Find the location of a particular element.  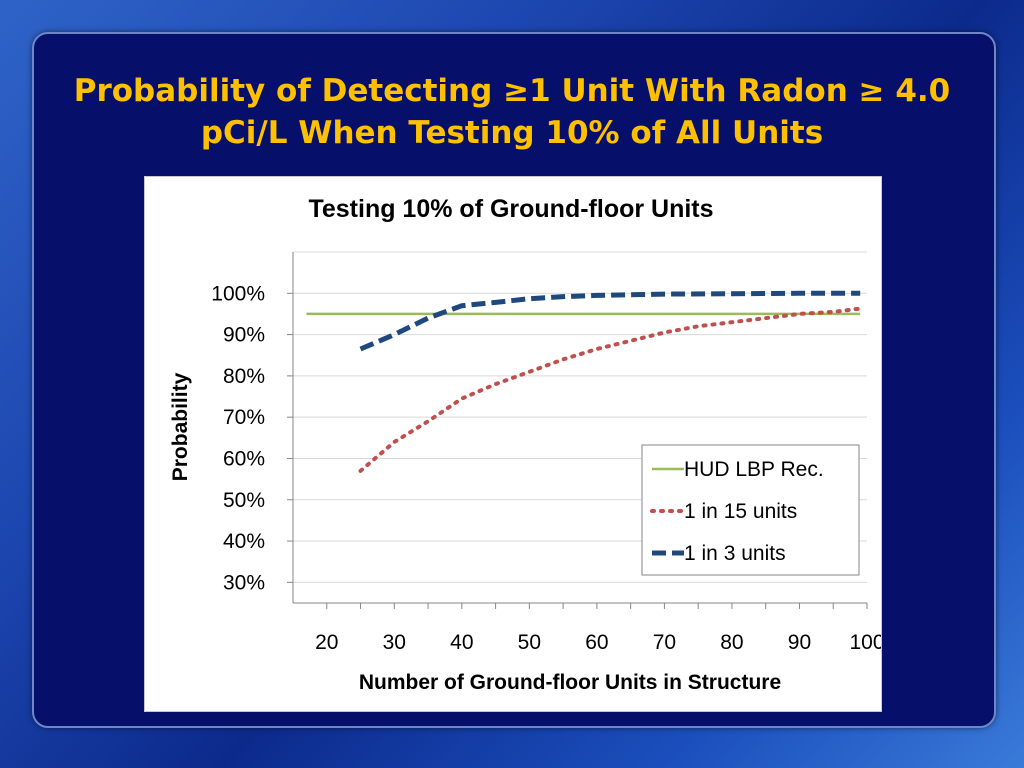

legend: HUD LBP Rec. 1 in 15 units 1 in 3 units is located at coordinates (750, 510).